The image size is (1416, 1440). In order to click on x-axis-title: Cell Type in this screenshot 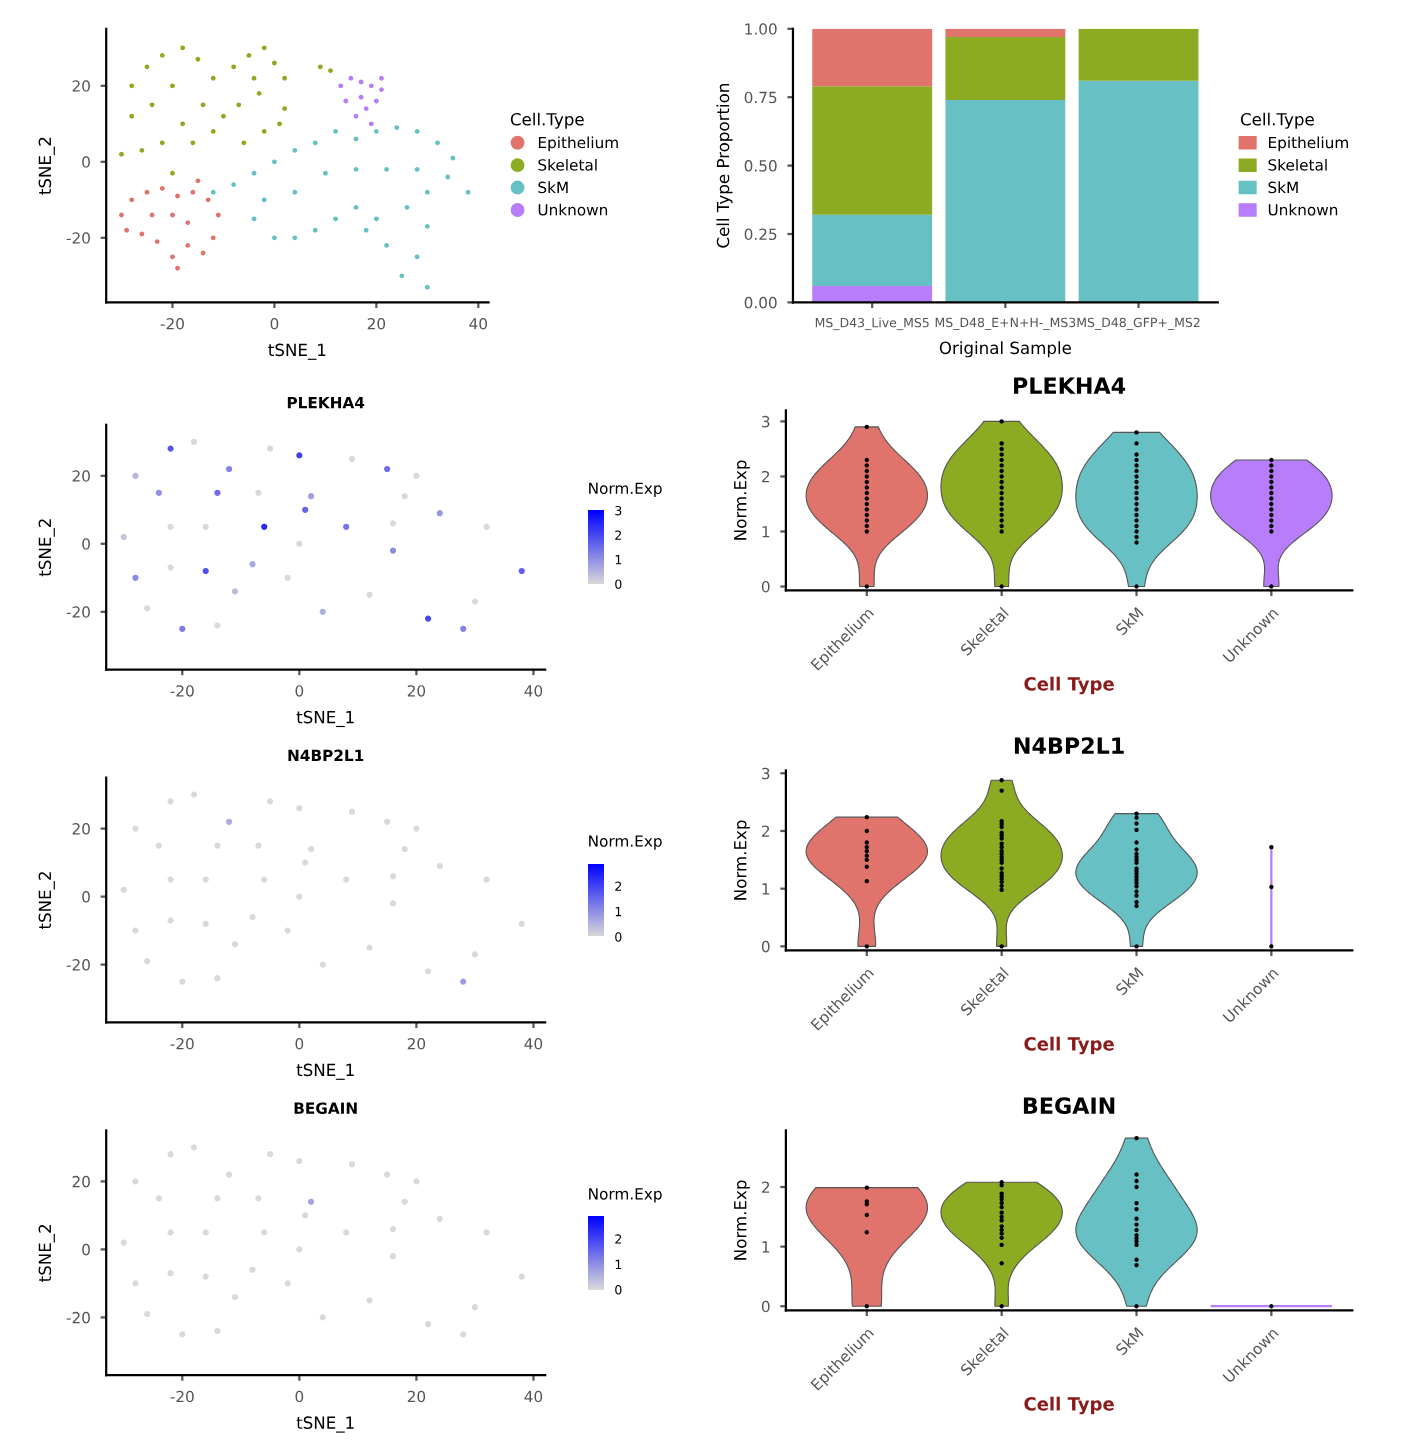, I will do `click(1069, 1045)`.